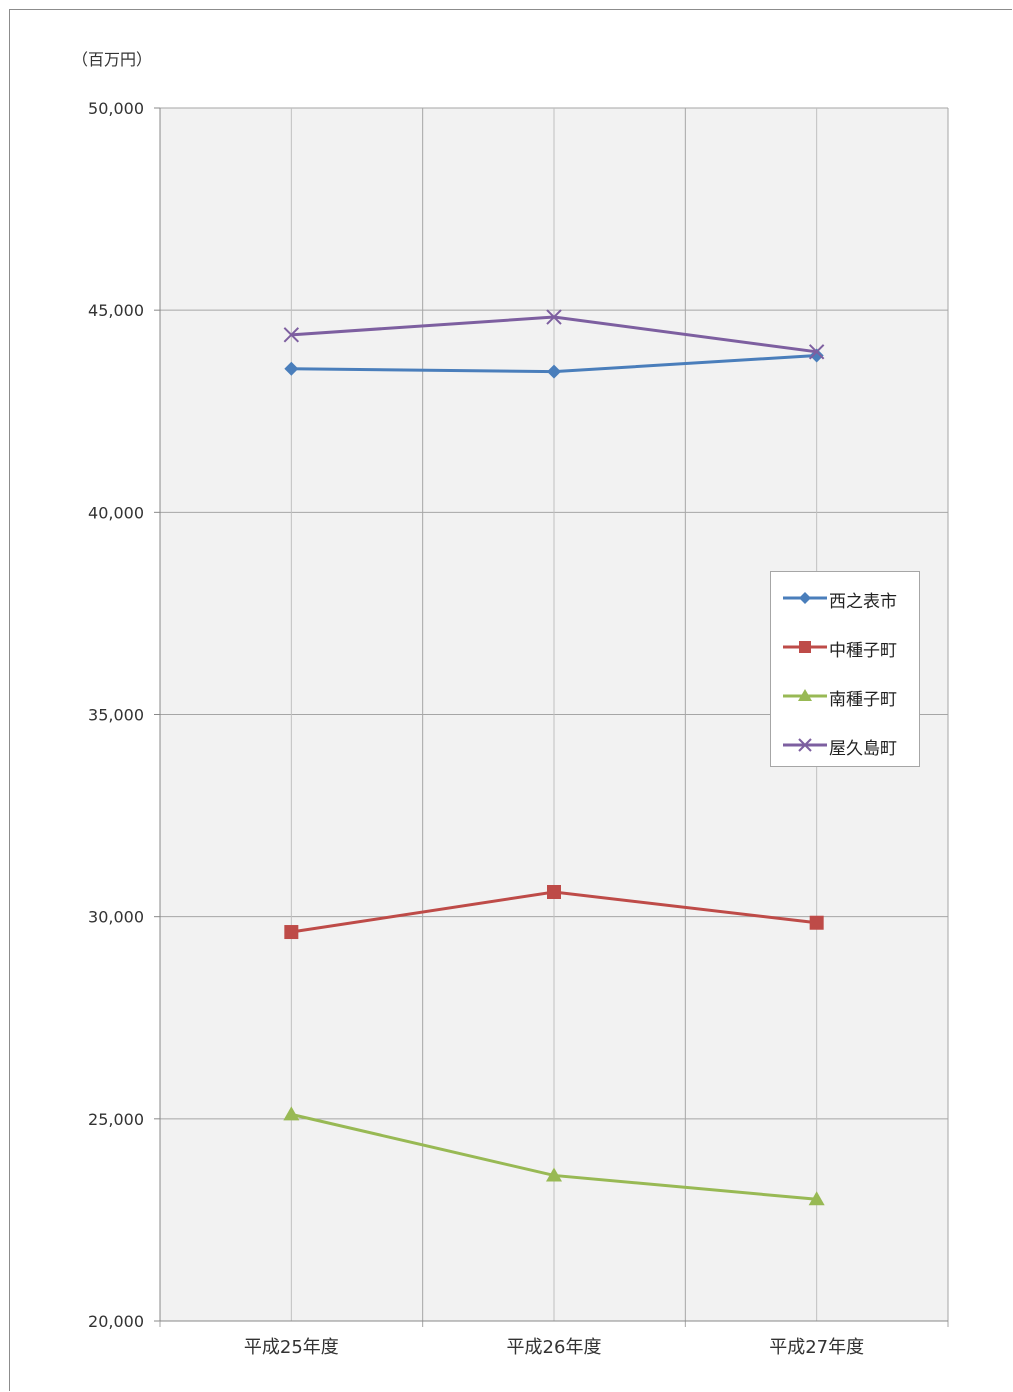 Image resolution: width=1013 pixels, height=1392 pixels. I want to click on legend-marker-triangle, so click(805, 695).